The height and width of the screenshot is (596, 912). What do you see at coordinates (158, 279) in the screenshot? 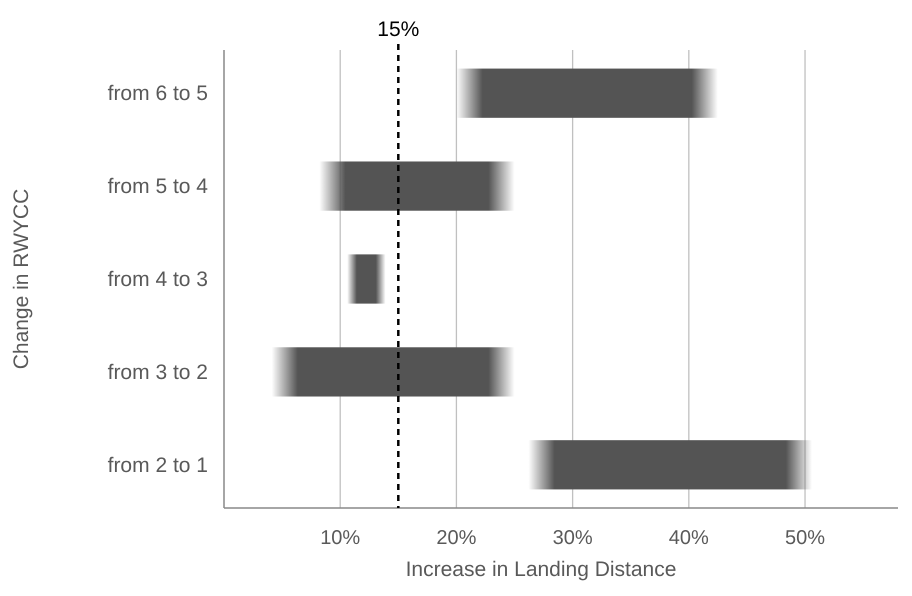
I see `y-tick-label: from 4 to 3` at bounding box center [158, 279].